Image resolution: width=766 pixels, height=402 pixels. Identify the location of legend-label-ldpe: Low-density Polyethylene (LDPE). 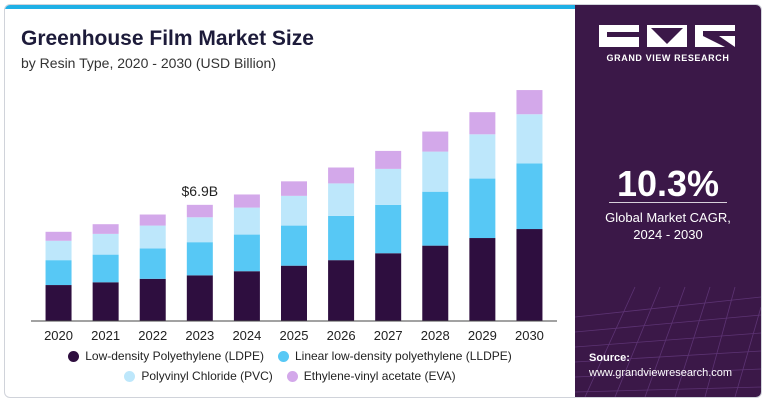
(174, 356).